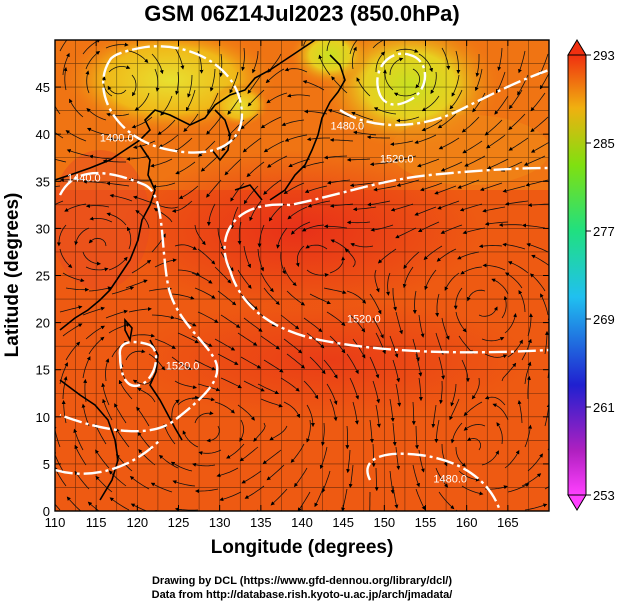  Describe the element at coordinates (302, 13) in the screenshot. I see `map-title: GSM 06Z14Jul2023 (850.0hPa)` at that location.